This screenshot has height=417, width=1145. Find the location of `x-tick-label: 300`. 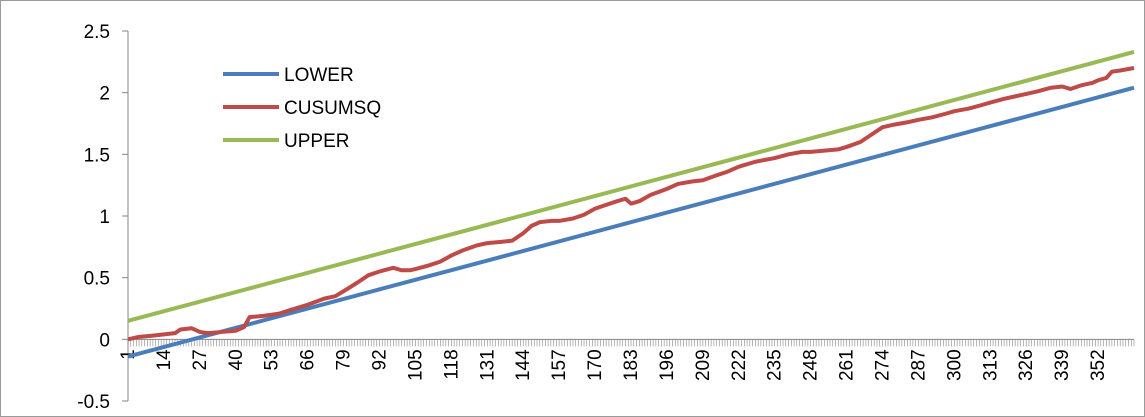

x-tick-label: 300 is located at coordinates (954, 365).